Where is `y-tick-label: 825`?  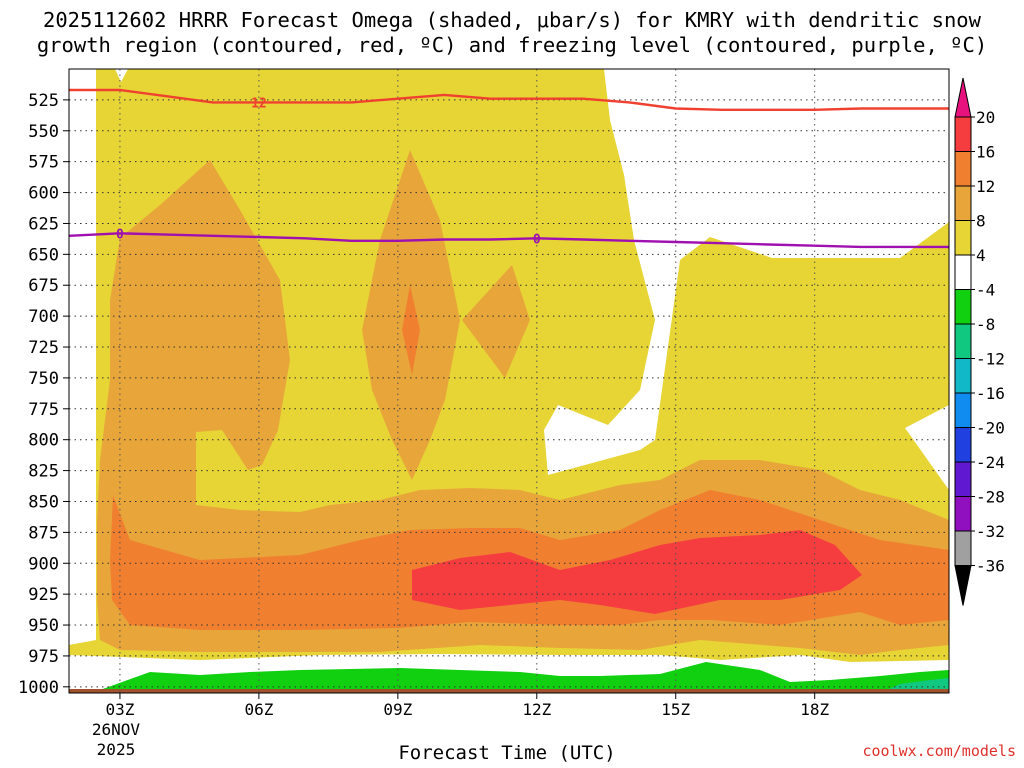 y-tick-label: 825 is located at coordinates (43, 472).